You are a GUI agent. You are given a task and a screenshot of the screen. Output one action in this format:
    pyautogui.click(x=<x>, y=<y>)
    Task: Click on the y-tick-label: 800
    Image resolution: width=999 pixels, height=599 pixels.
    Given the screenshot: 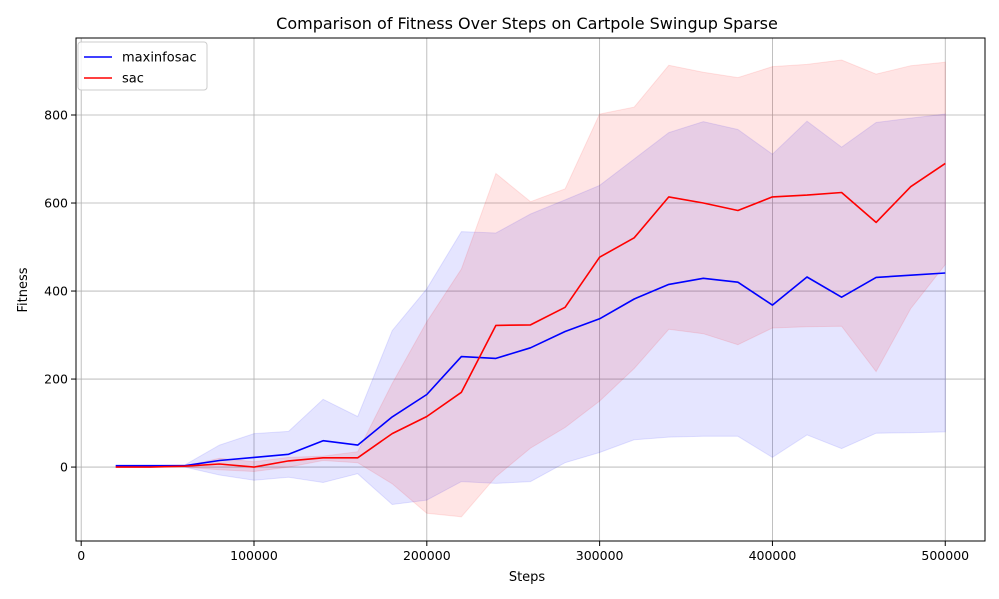 What is the action you would take?
    pyautogui.click(x=56, y=115)
    